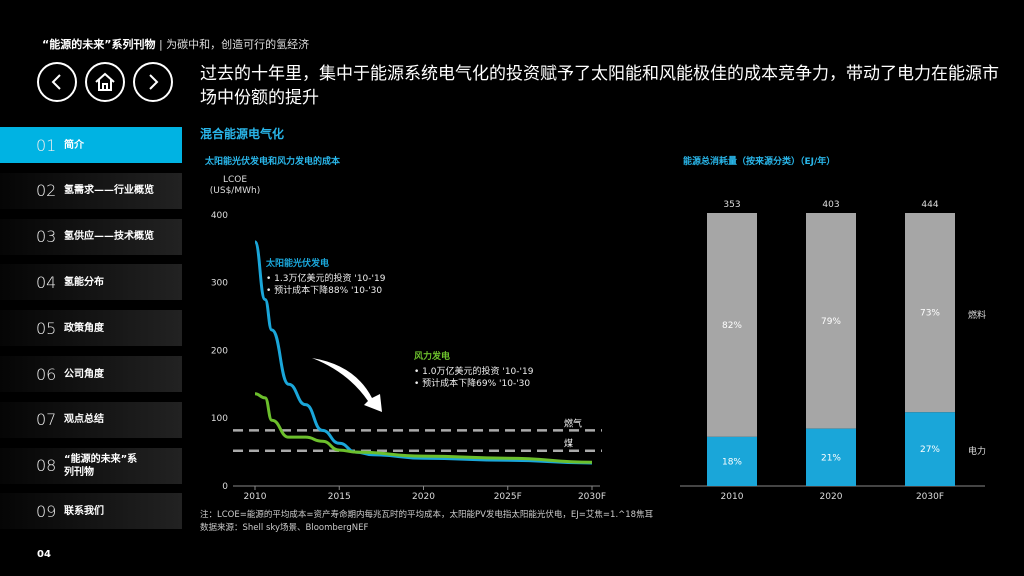  What do you see at coordinates (432, 357) in the screenshot?
I see `wind-label: 风力发电` at bounding box center [432, 357].